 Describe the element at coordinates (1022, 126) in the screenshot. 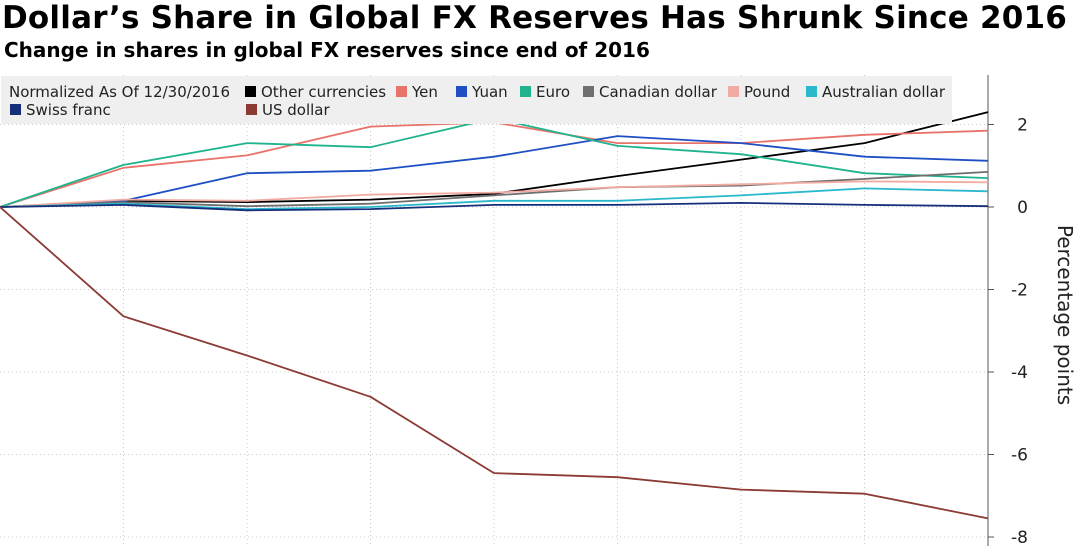

I see `y-tick-label: 2` at that location.